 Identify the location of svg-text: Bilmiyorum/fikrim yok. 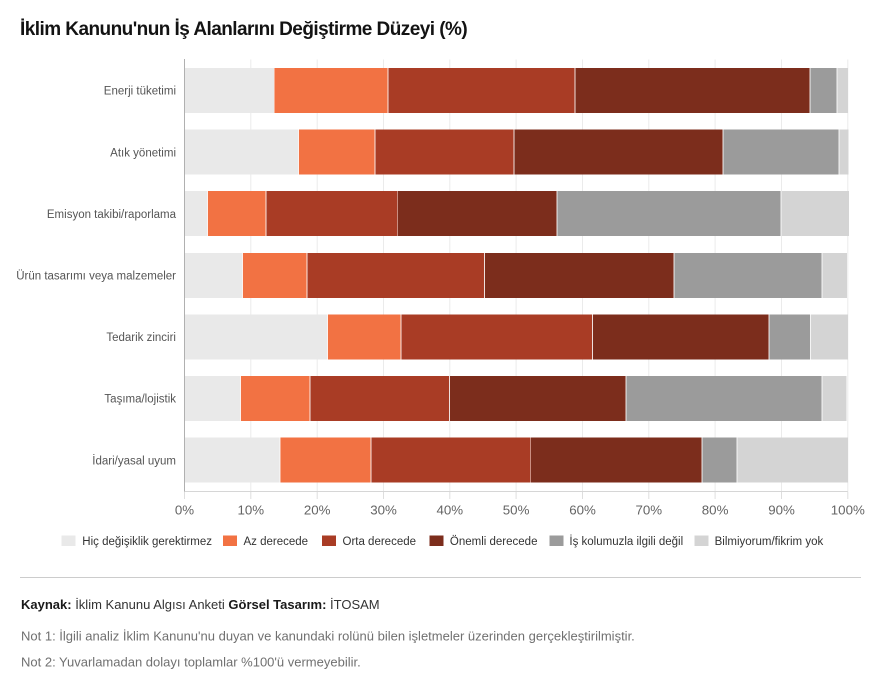
(769, 542).